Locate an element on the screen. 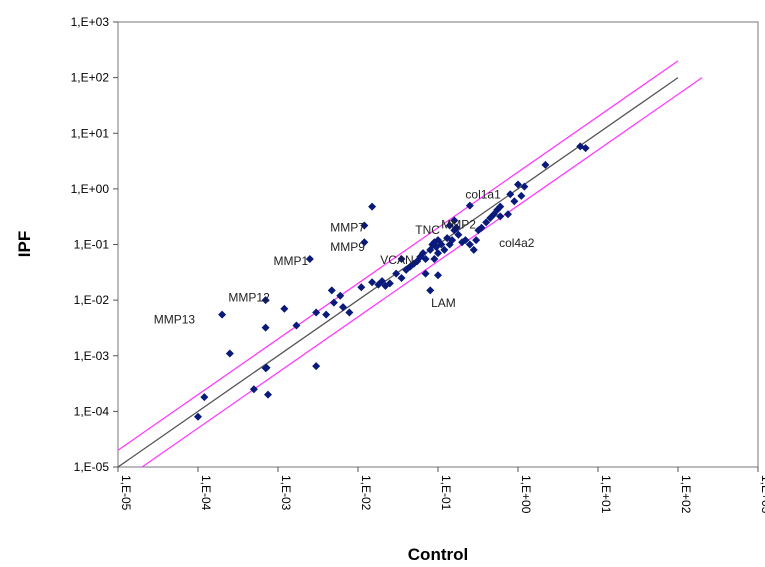 This screenshot has width=765, height=567. point-label: MMP1 is located at coordinates (291, 261).